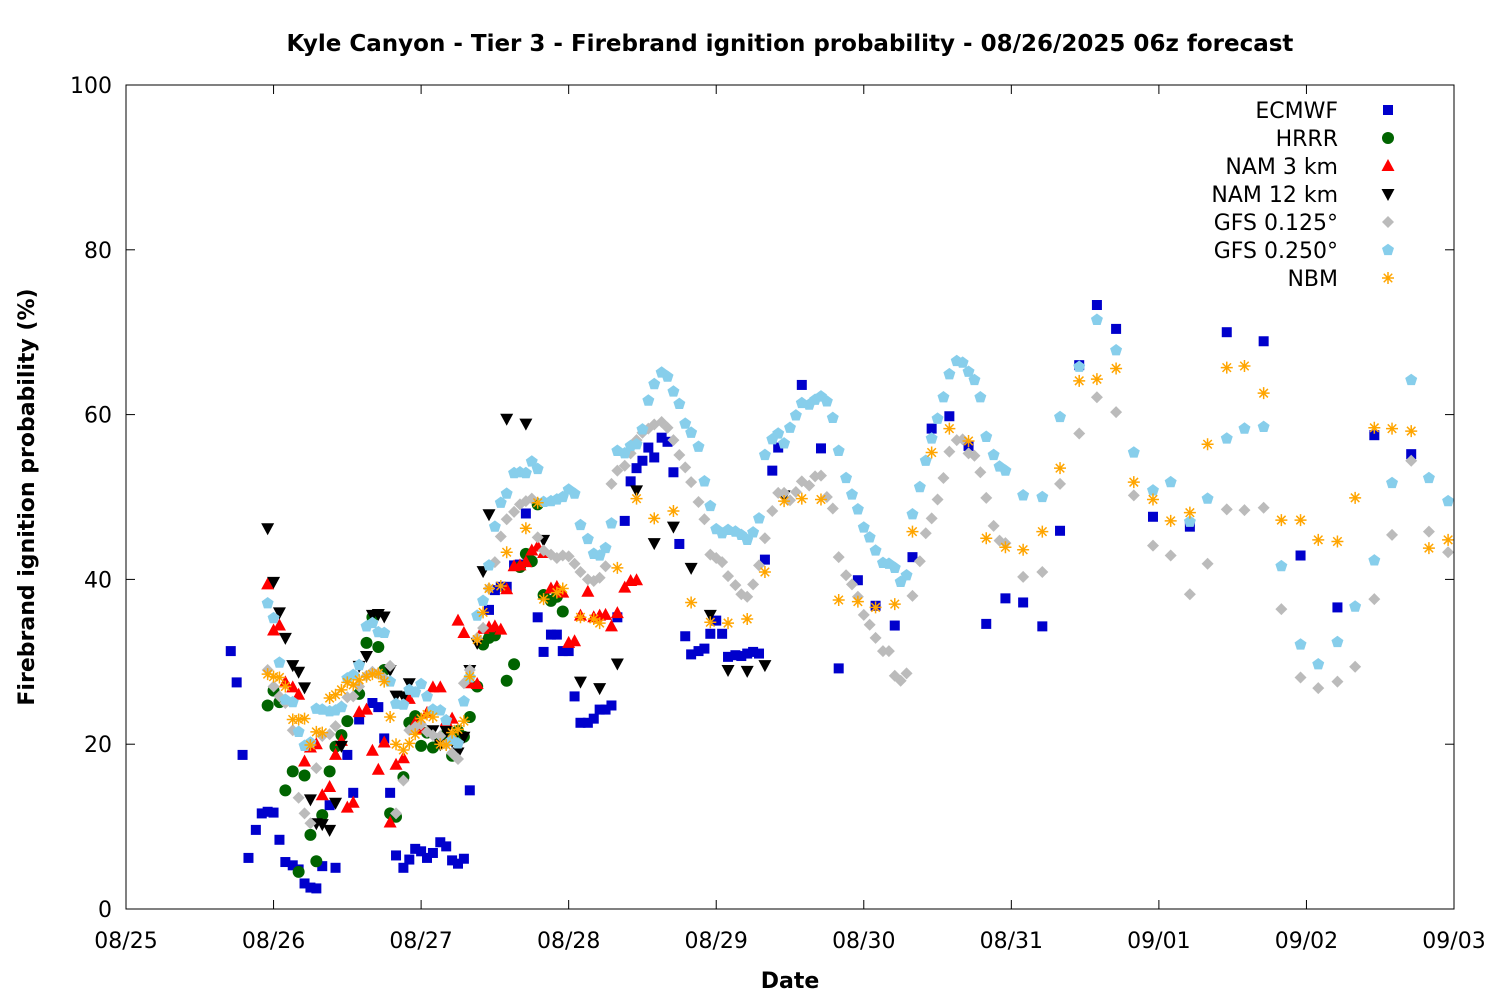 The width and height of the screenshot is (1500, 1000). Describe the element at coordinates (1312, 279) in the screenshot. I see `legend-label-nbm: NBM` at that location.